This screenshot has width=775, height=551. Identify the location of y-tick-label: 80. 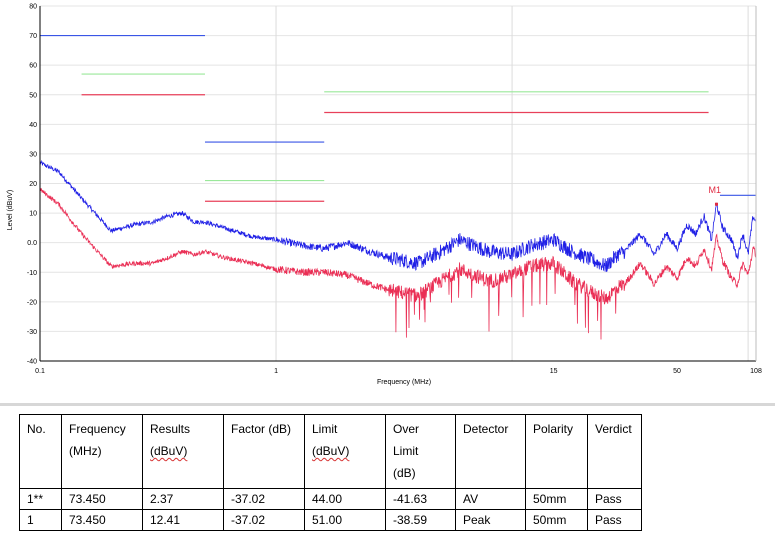
(33, 7).